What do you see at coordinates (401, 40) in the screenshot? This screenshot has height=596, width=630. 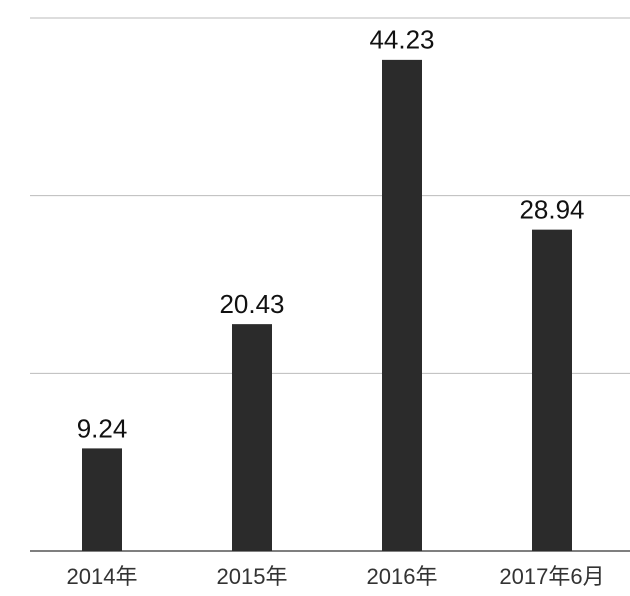 I see `value-label: 44.23` at bounding box center [401, 40].